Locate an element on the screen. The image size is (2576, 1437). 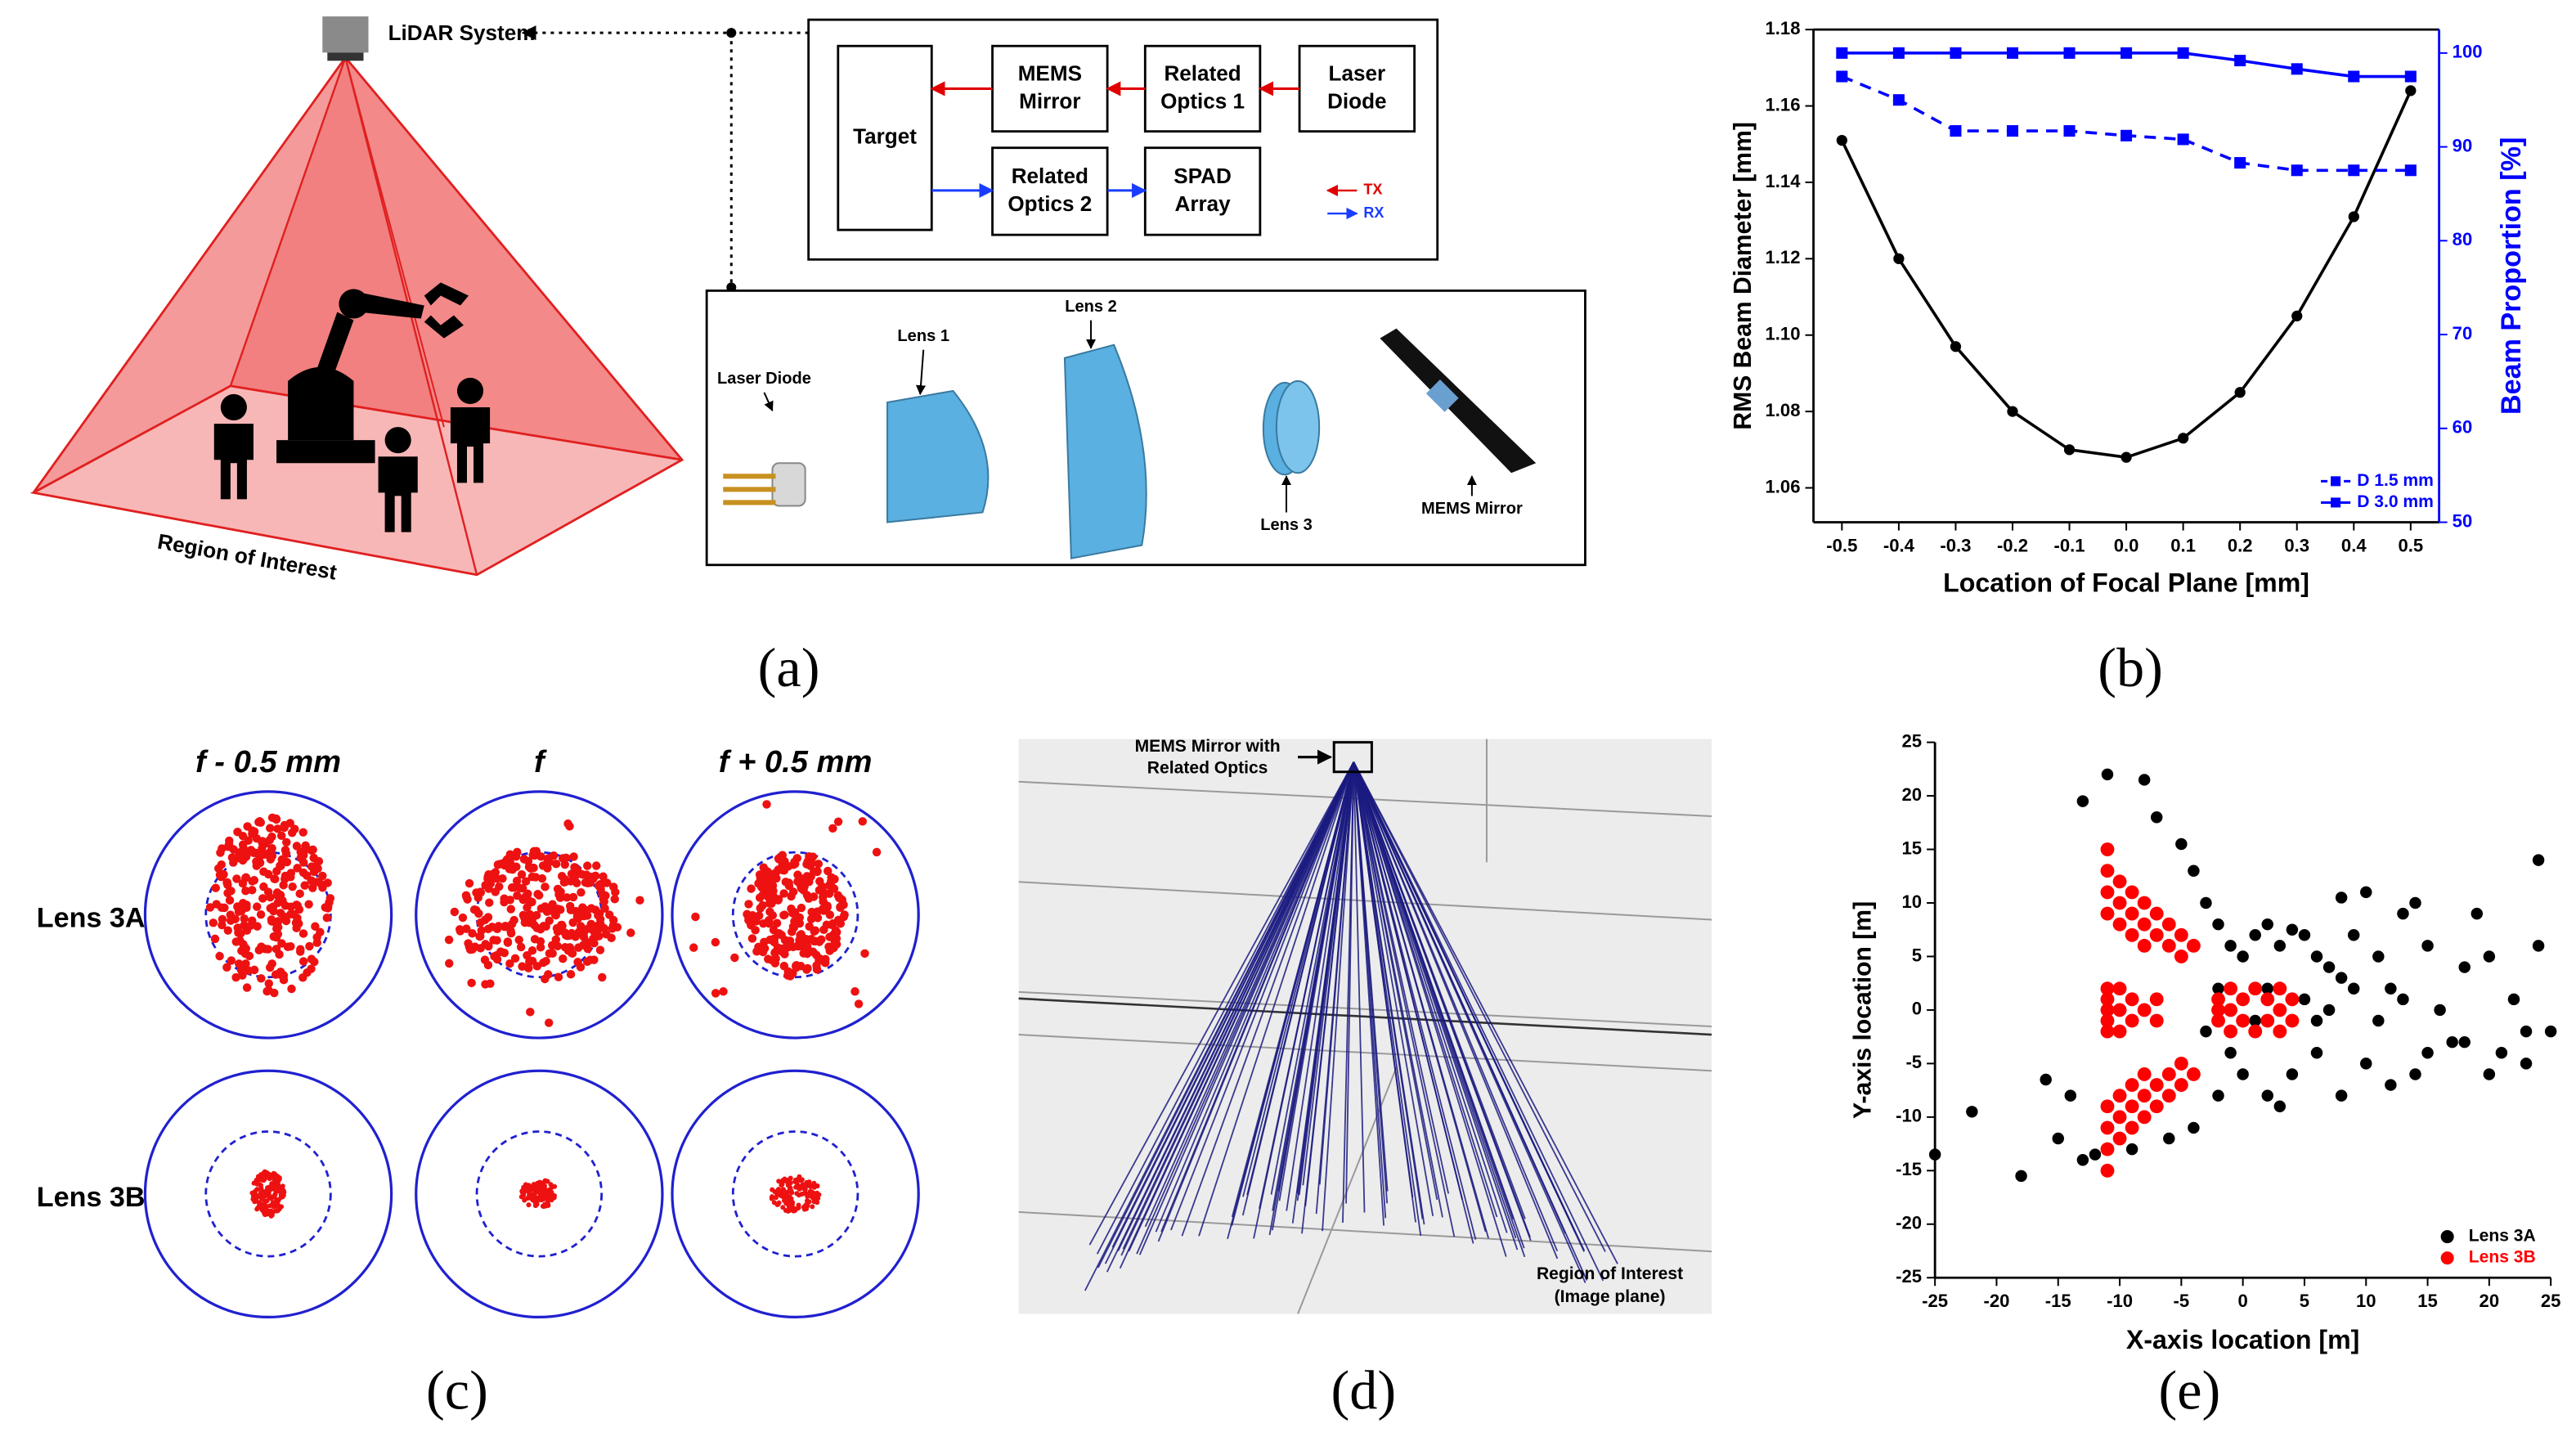
target-label: (Image plane) is located at coordinates (1610, 1296).